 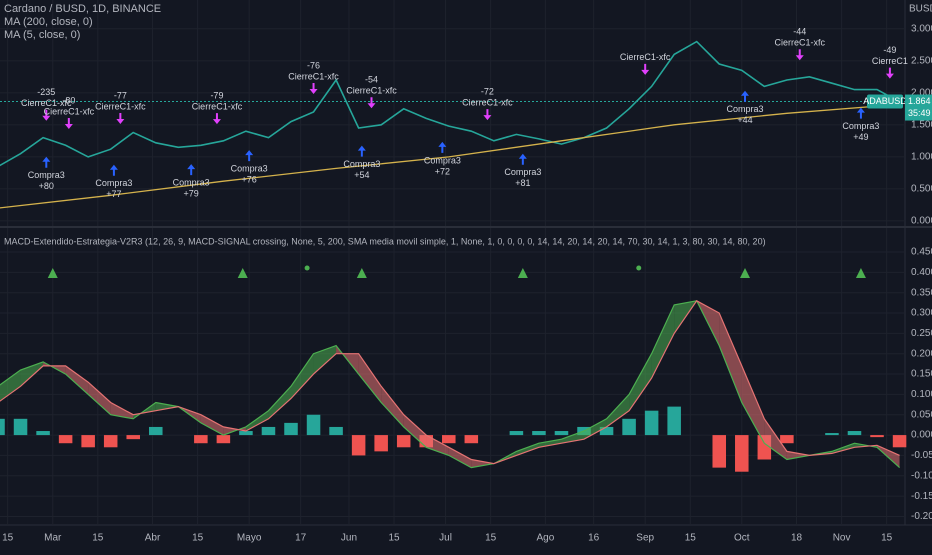 I want to click on y-tick-label: 0.250, so click(x=921, y=333).